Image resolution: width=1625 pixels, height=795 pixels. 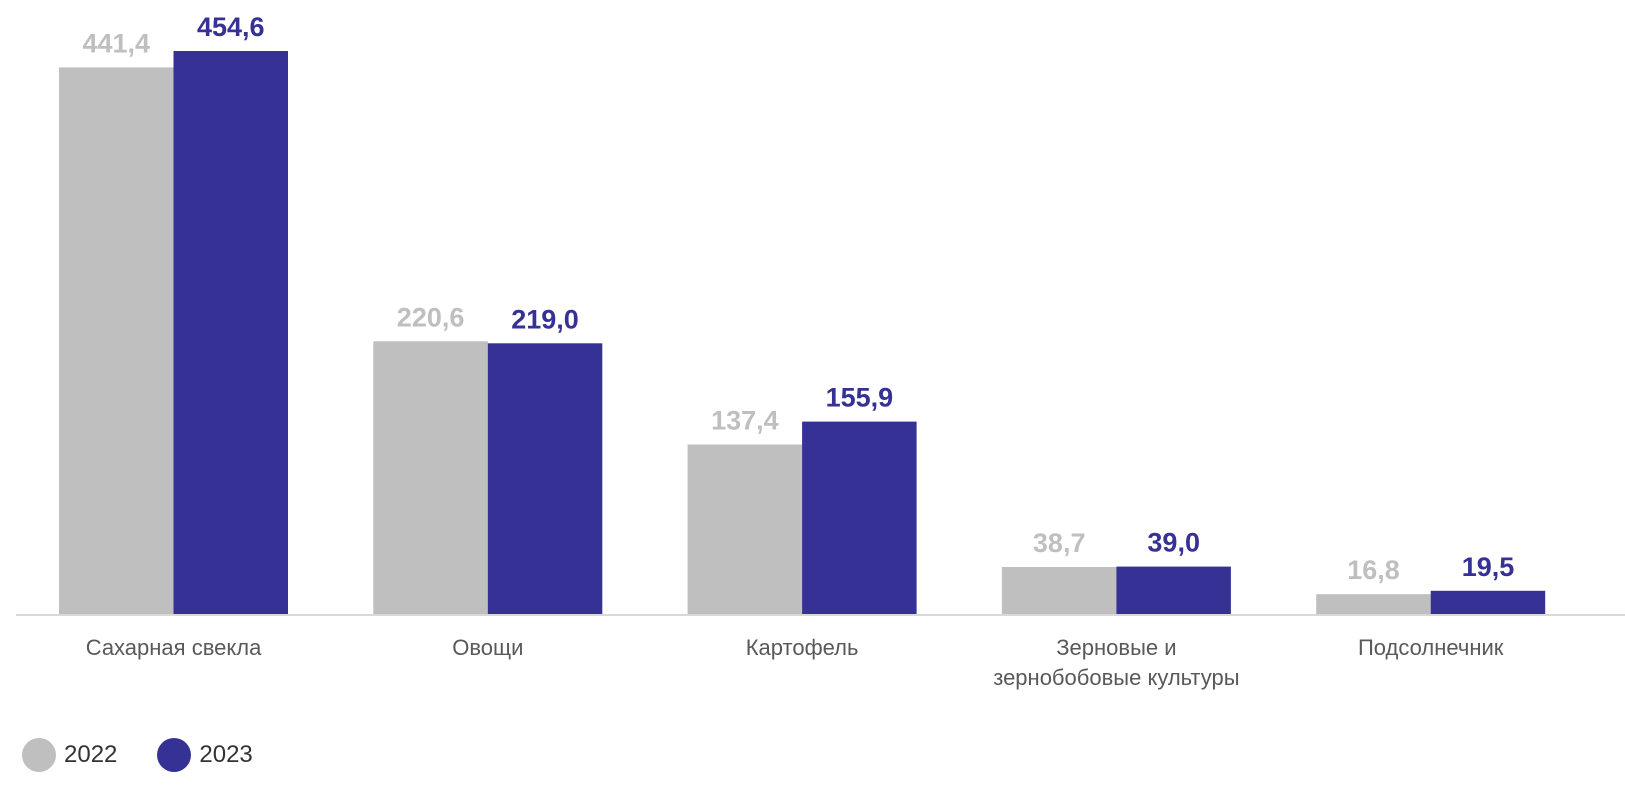 What do you see at coordinates (545, 319) in the screenshot?
I see `value-label-2023-1: 219,0` at bounding box center [545, 319].